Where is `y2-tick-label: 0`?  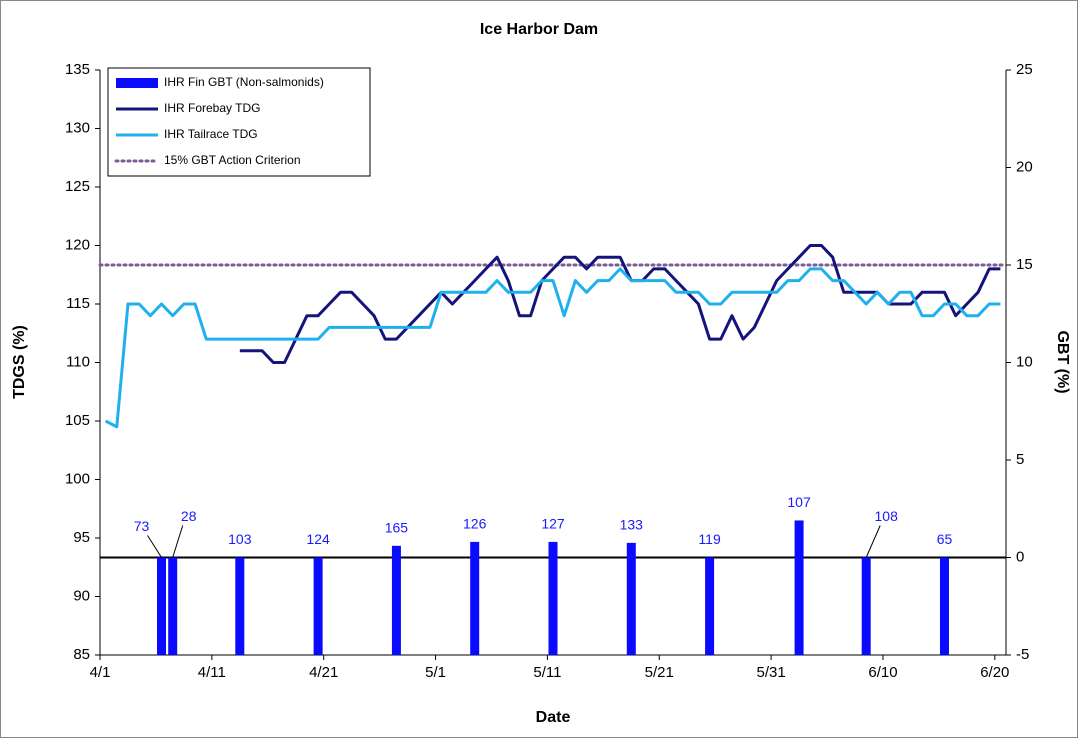 y2-tick-label: 0 is located at coordinates (1020, 556).